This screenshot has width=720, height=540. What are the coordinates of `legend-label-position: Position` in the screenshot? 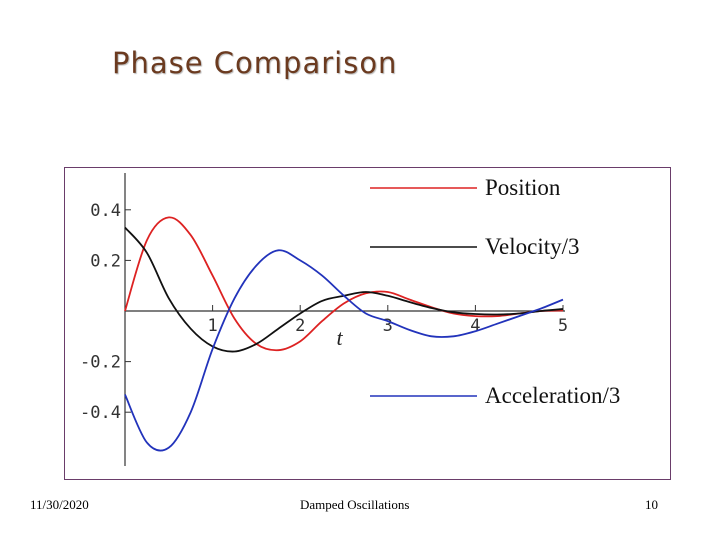 It's located at (523, 187).